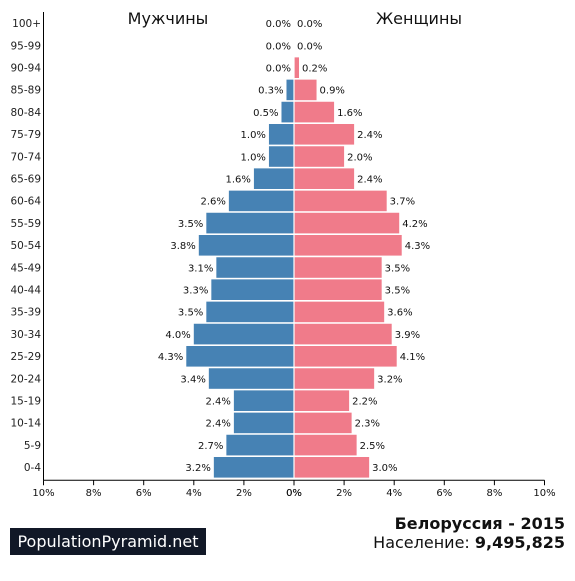  What do you see at coordinates (384, 468) in the screenshot?
I see `female-value-0-4: 3.0%` at bounding box center [384, 468].